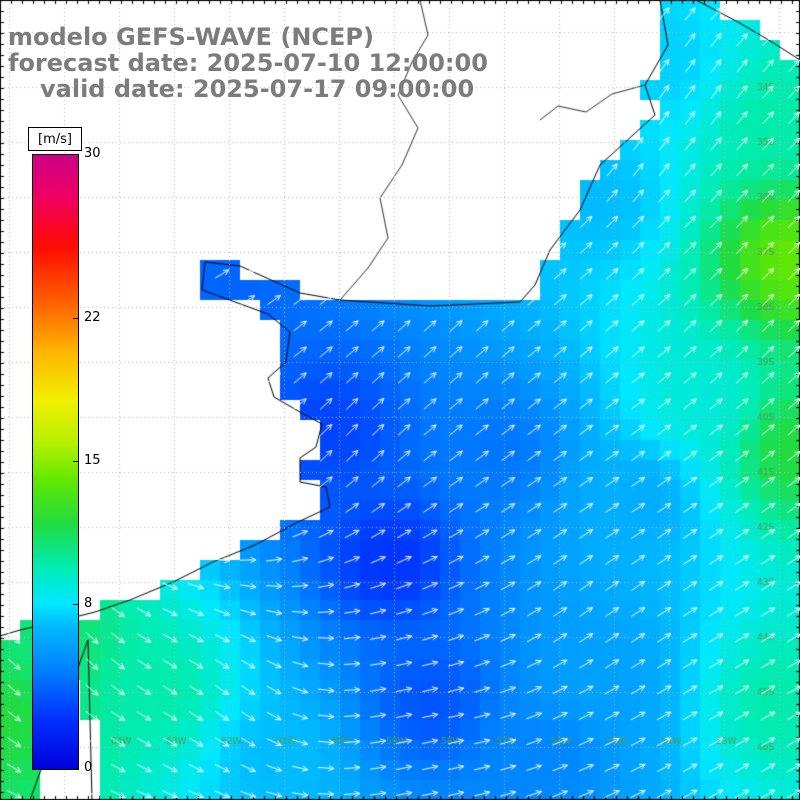 The image size is (800, 800). Describe the element at coordinates (257, 89) in the screenshot. I see `valid-date-label: valid date: 2025-07-17 09:00:00` at that location.